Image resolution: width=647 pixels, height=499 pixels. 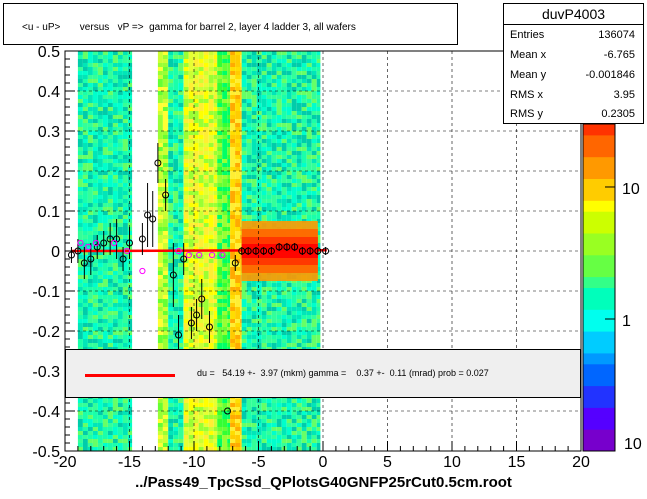 What do you see at coordinates (129, 462) in the screenshot?
I see `x-tick-label: -15` at bounding box center [129, 462].